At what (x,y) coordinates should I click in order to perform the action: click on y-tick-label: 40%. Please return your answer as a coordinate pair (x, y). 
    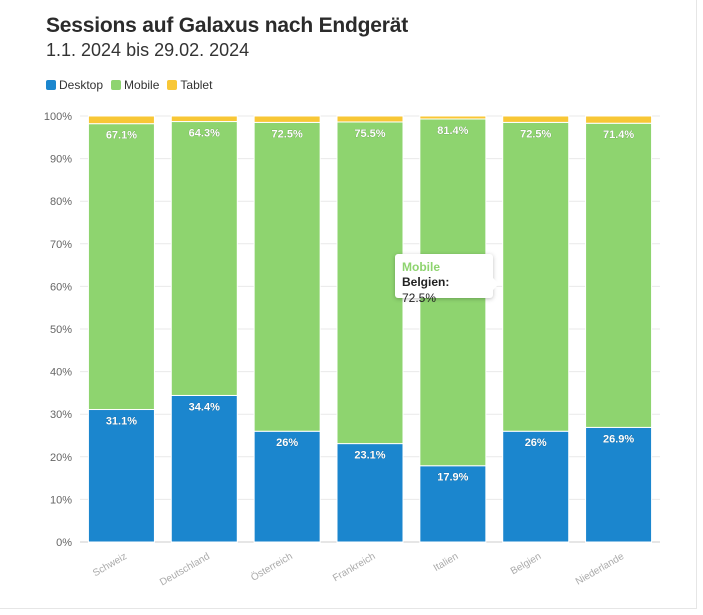
    Looking at the image, I should click on (61, 373).